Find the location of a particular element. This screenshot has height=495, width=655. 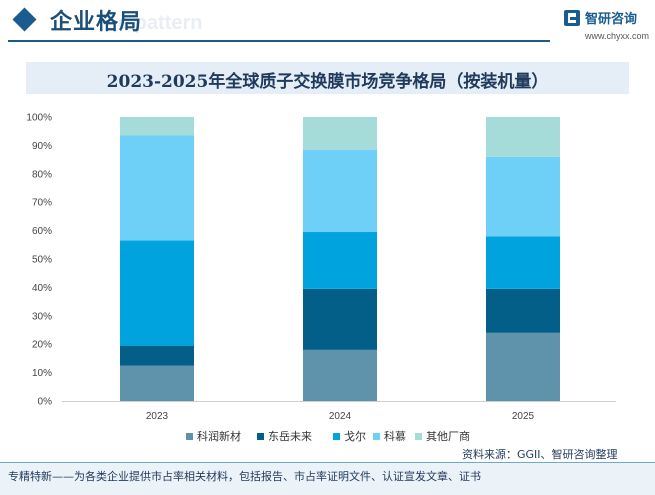

logo-url: www.chyxx.com is located at coordinates (617, 36).